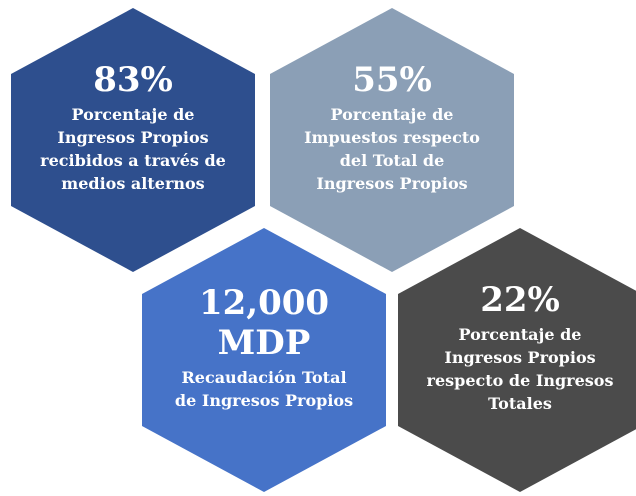  What do you see at coordinates (264, 303) in the screenshot?
I see `hexagon-value: 12,000` at bounding box center [264, 303].